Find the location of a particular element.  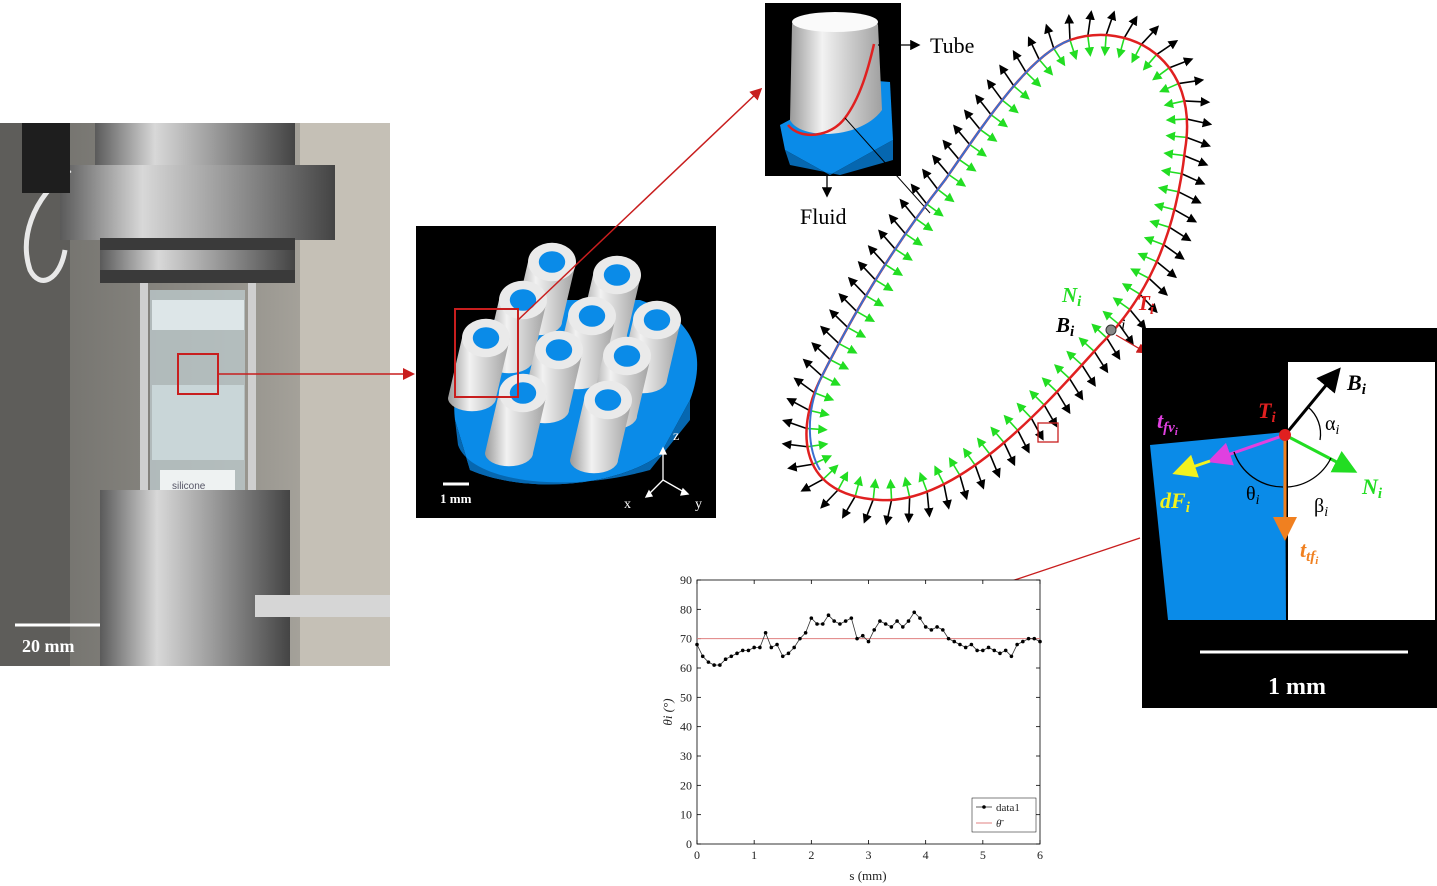

sample-label: silicone is located at coordinates (189, 486).